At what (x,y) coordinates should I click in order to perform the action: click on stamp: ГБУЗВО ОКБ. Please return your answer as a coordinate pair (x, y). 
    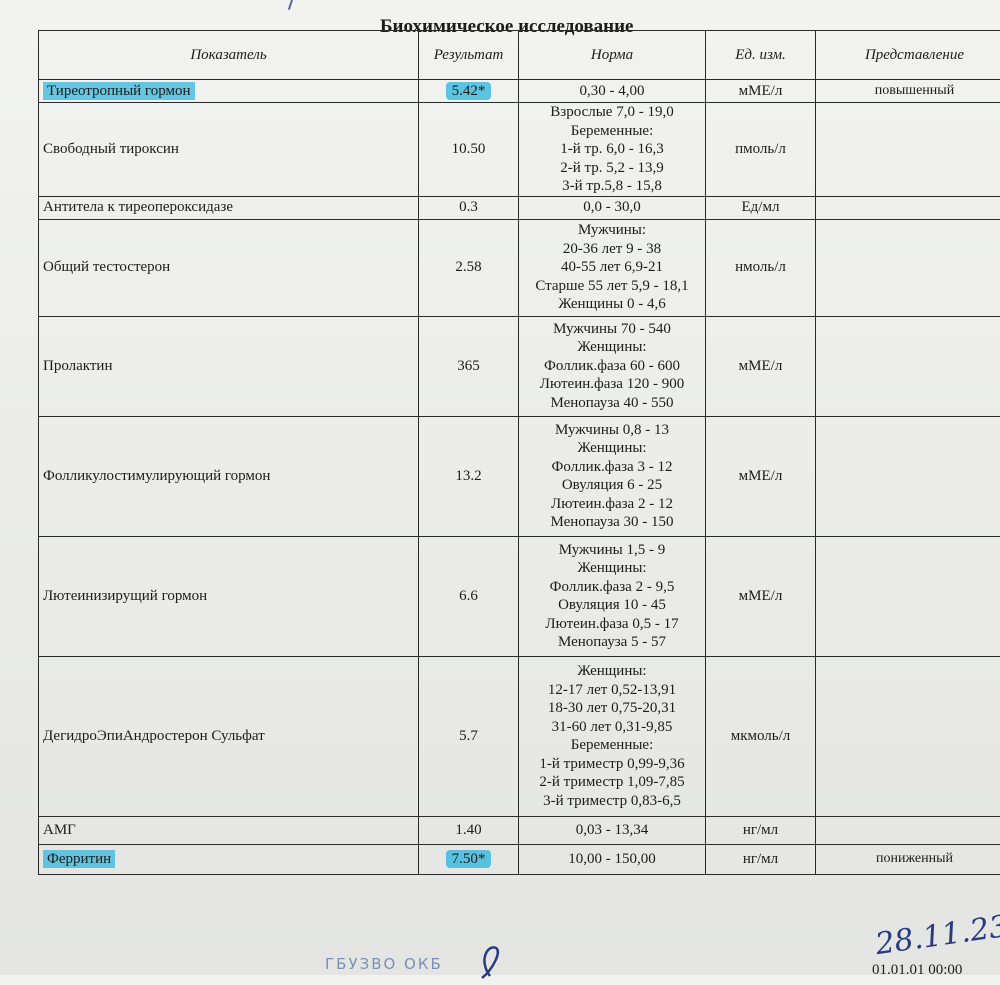
    Looking at the image, I should click on (384, 964).